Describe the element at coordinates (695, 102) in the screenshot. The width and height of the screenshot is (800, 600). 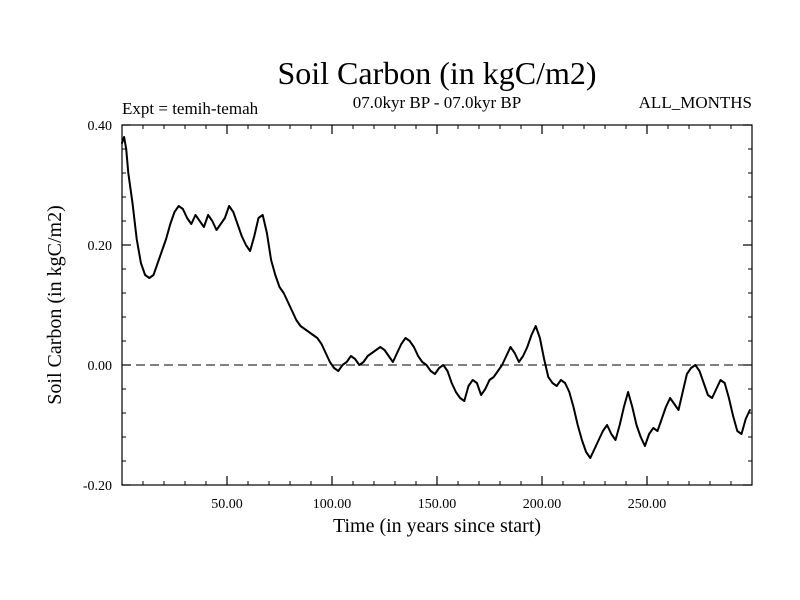
I see `months-label: ALL_MONTHS` at that location.